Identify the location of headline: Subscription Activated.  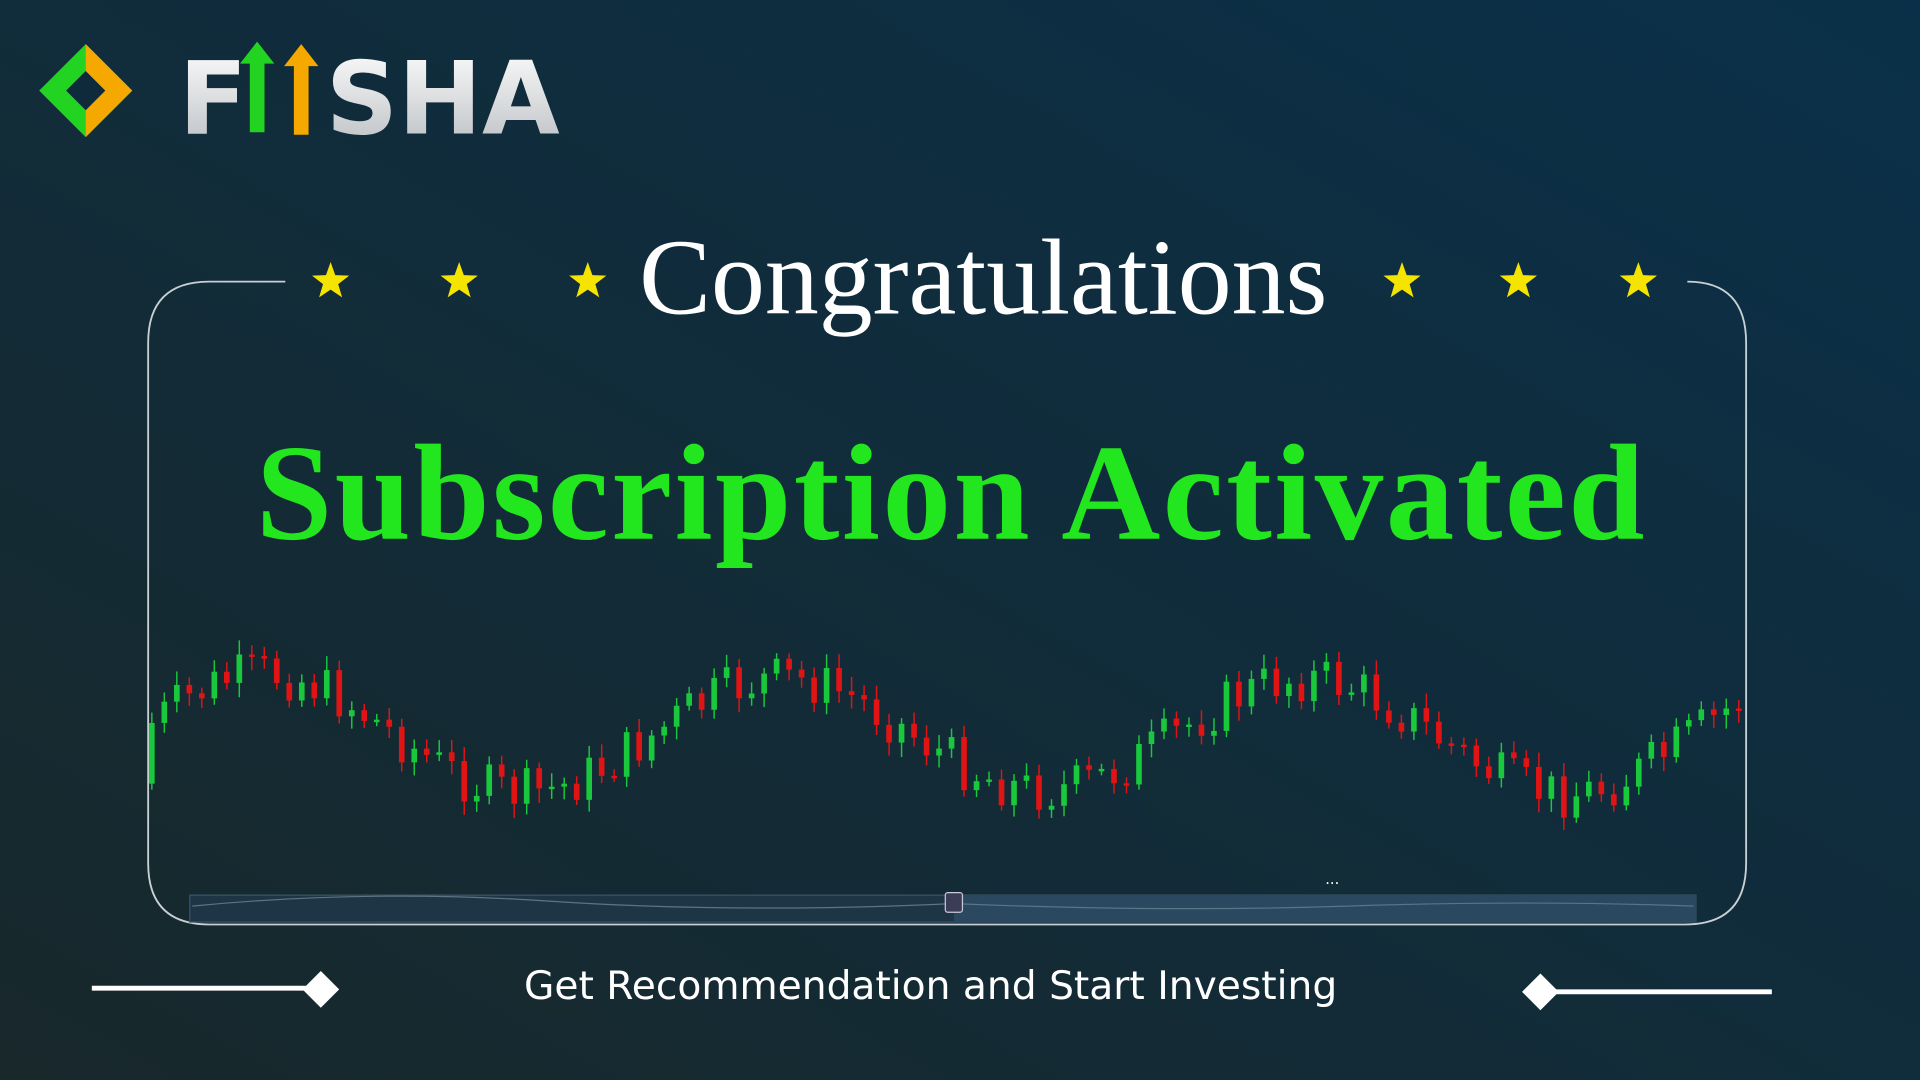
(951, 493).